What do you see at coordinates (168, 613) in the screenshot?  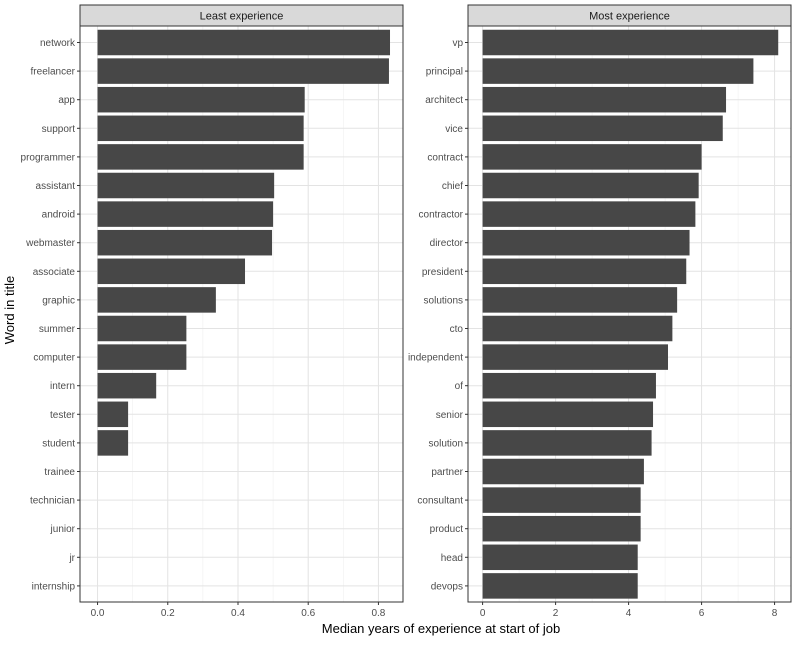 I see `x-tick-label: 0.2` at bounding box center [168, 613].